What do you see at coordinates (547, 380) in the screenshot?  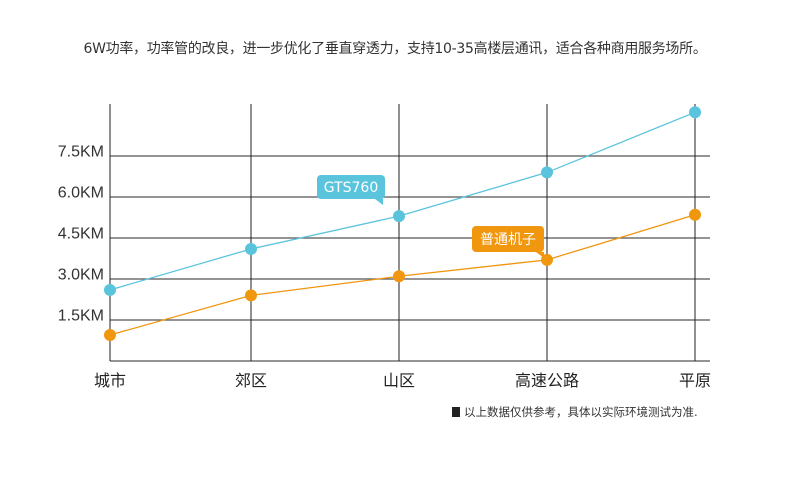 I see `x-tick-label: 高速公路` at bounding box center [547, 380].